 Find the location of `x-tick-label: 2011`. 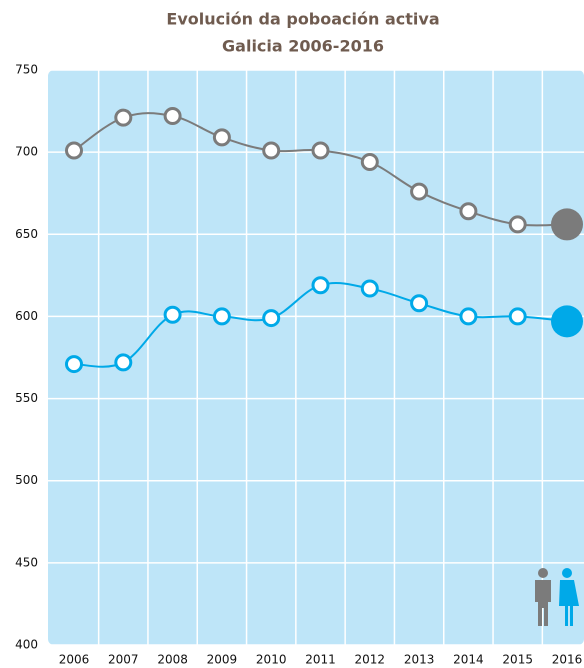

x-tick-label: 2011 is located at coordinates (320, 660).